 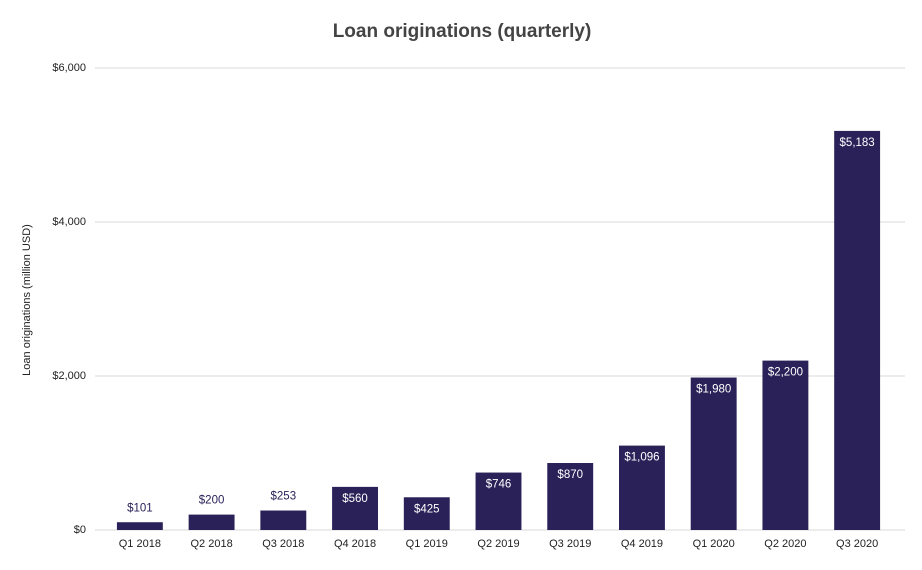 I want to click on value-label: $560, so click(x=355, y=499).